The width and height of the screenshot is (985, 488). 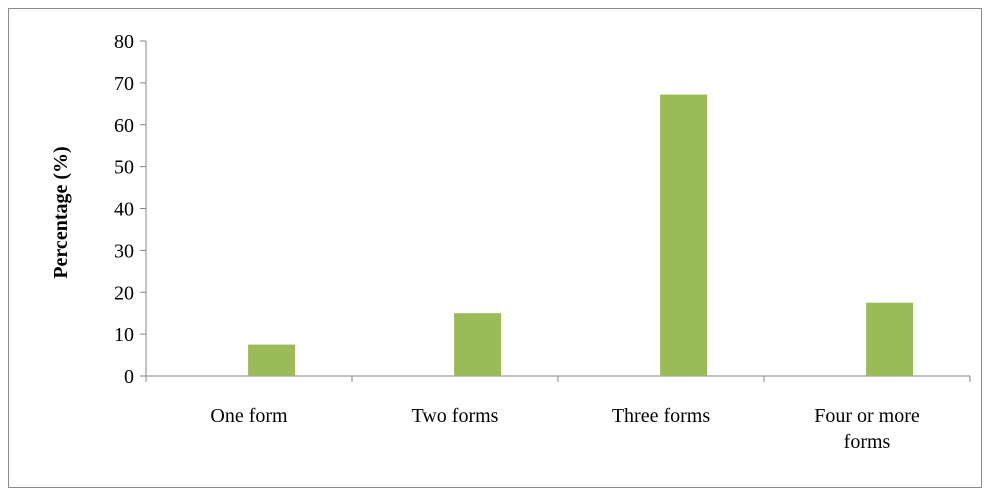 What do you see at coordinates (124, 84) in the screenshot?
I see `y-tick-label: 70` at bounding box center [124, 84].